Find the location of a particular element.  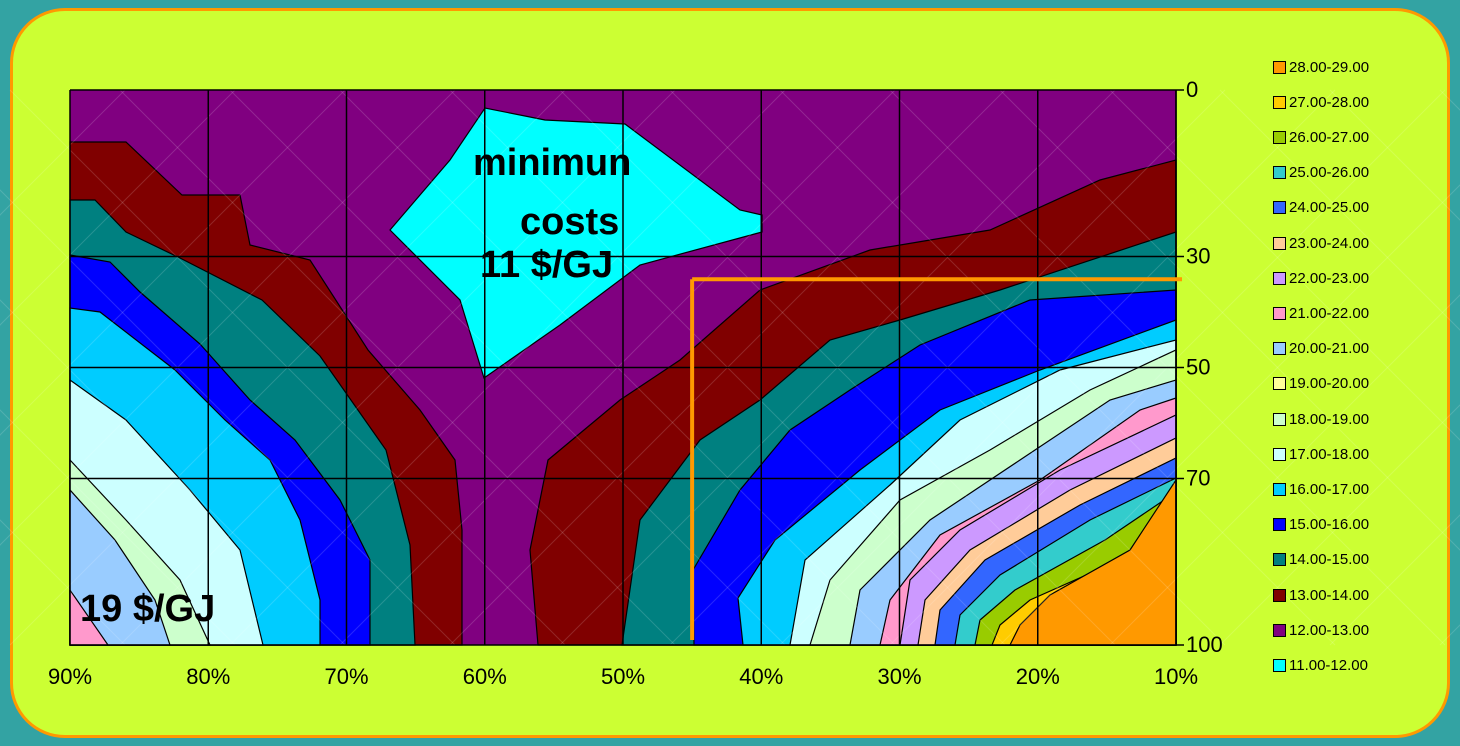

minimum-cost-label-line2: costs is located at coordinates (570, 222).